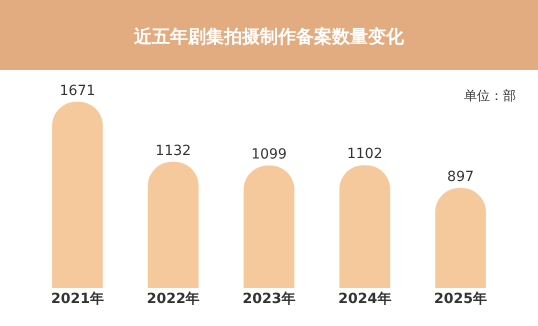 The image size is (538, 326). Describe the element at coordinates (460, 177) in the screenshot. I see `data-label: 897` at that location.